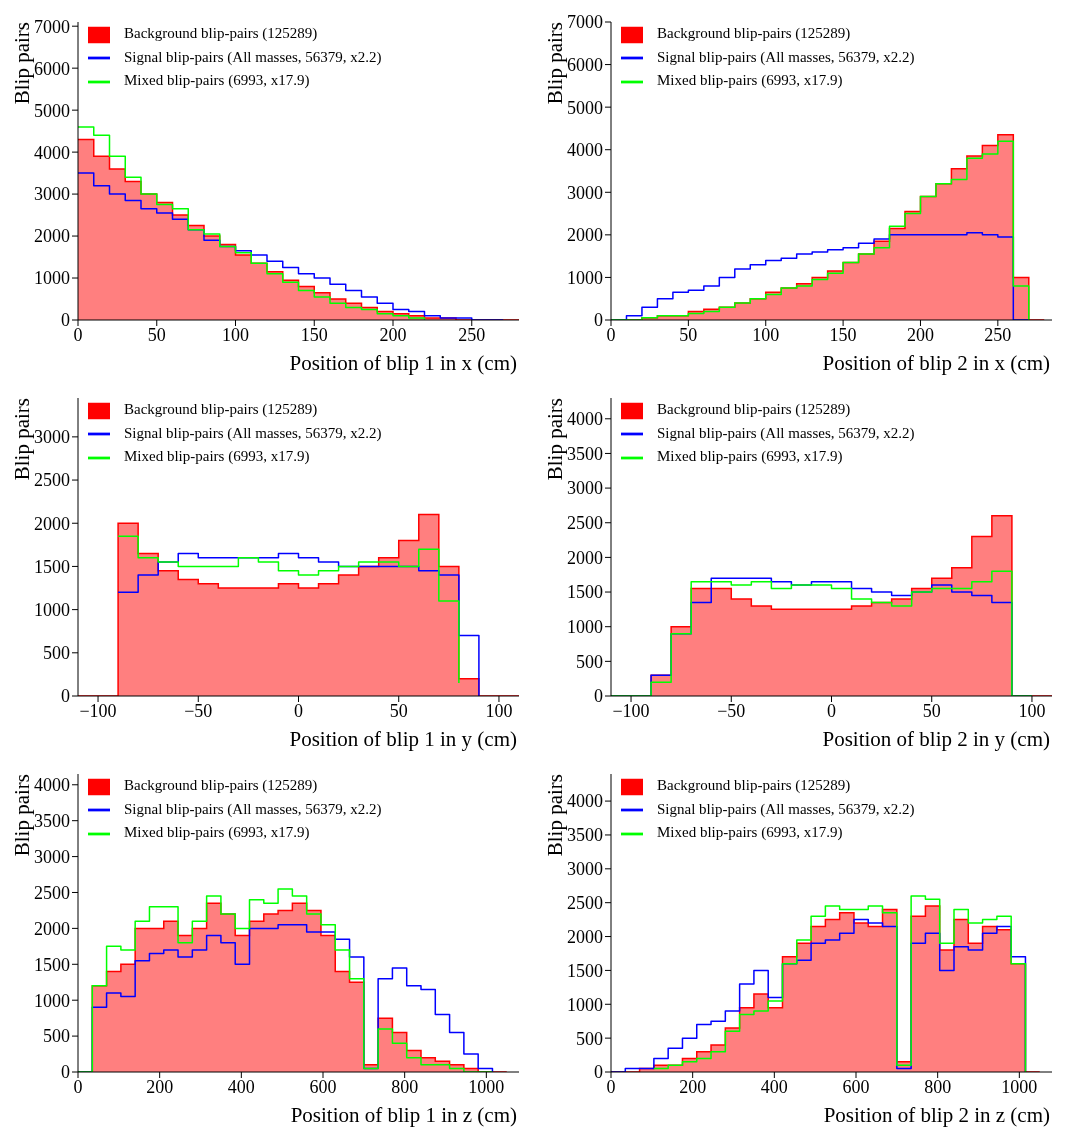  What do you see at coordinates (403, 739) in the screenshot?
I see `x-axis-title: Position of blip 1 in y (cm)` at bounding box center [403, 739].